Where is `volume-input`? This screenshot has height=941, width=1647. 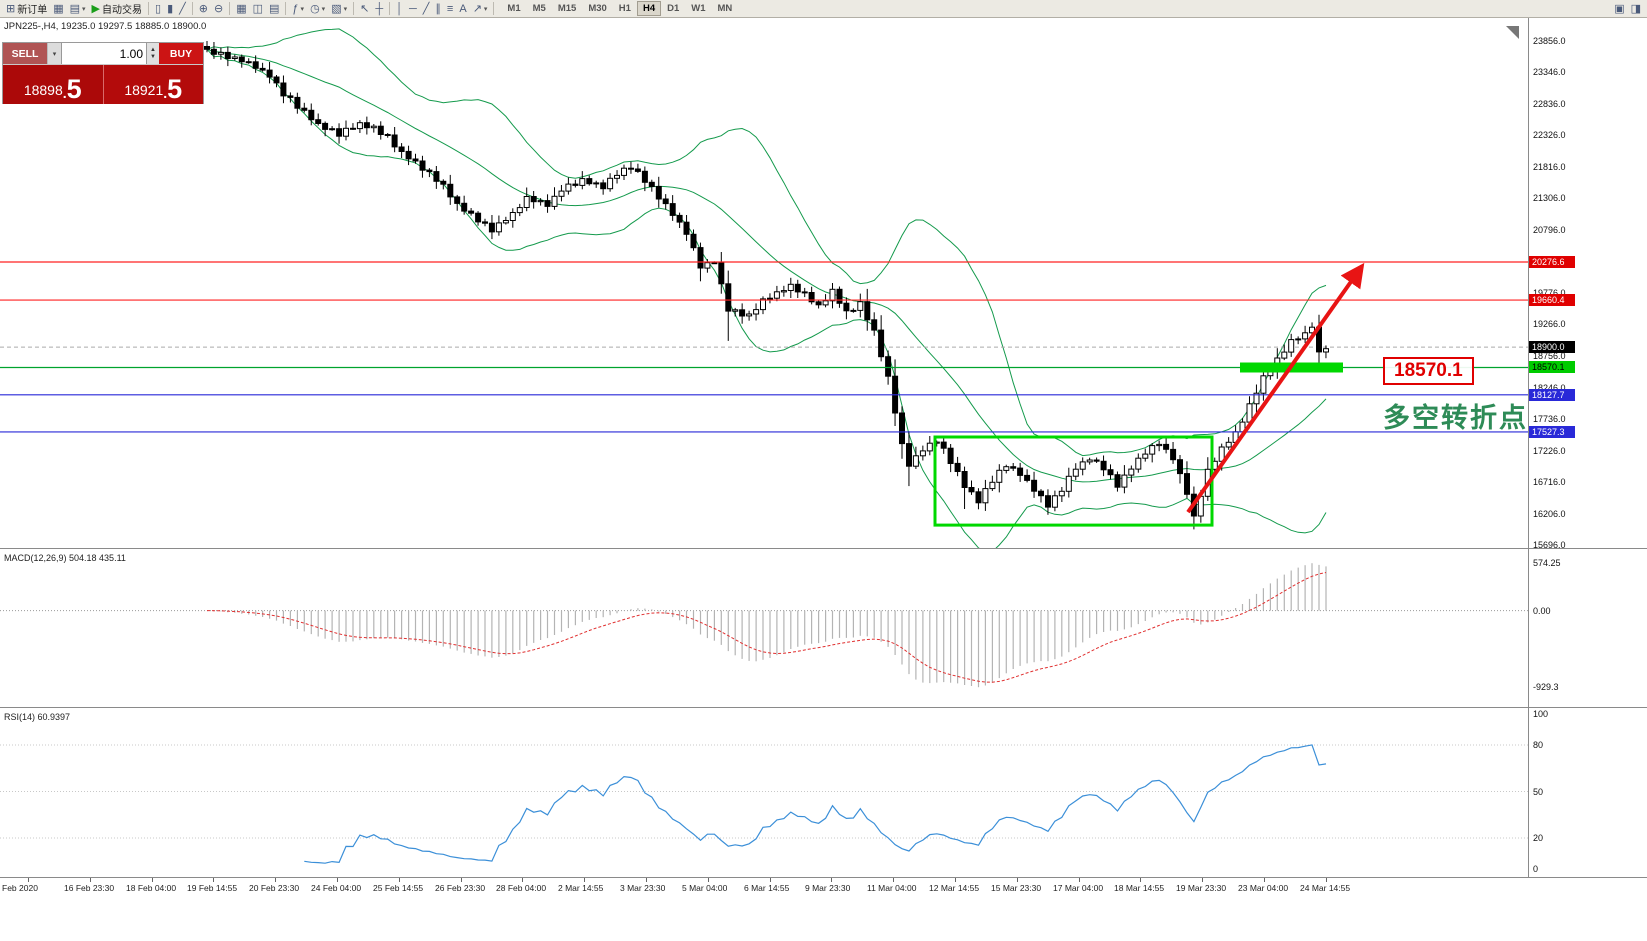 volume-input is located at coordinates (104, 53).